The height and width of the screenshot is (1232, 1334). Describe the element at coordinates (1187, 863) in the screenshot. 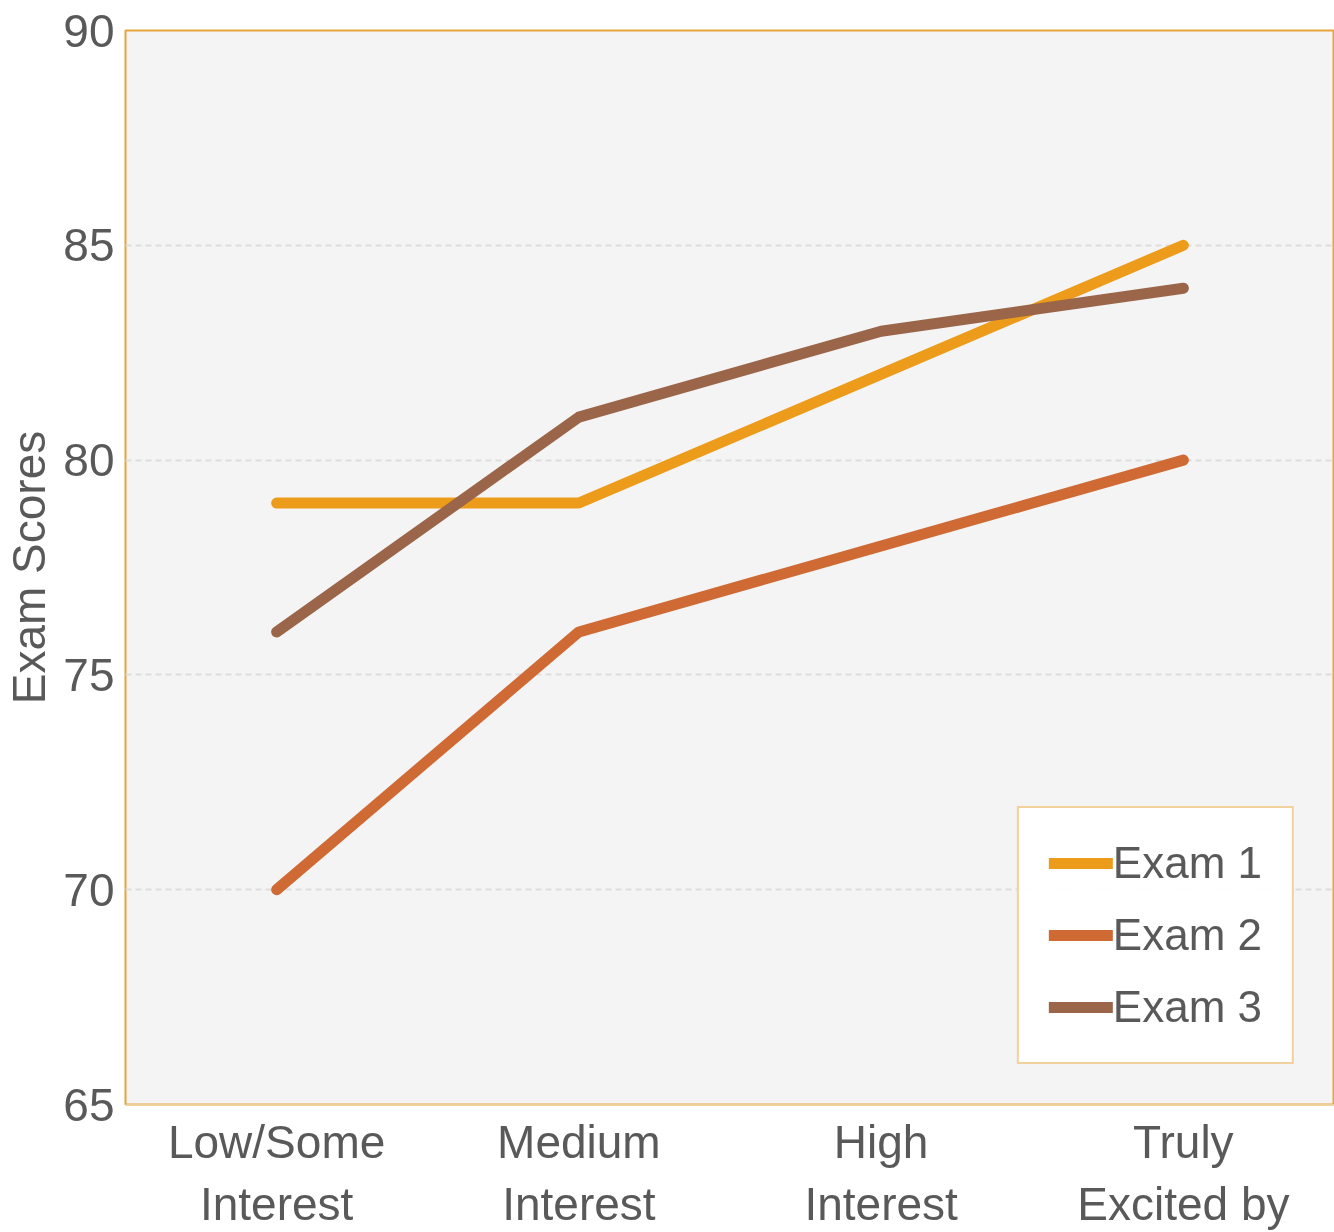

I see `legend-label: Exam 1` at that location.